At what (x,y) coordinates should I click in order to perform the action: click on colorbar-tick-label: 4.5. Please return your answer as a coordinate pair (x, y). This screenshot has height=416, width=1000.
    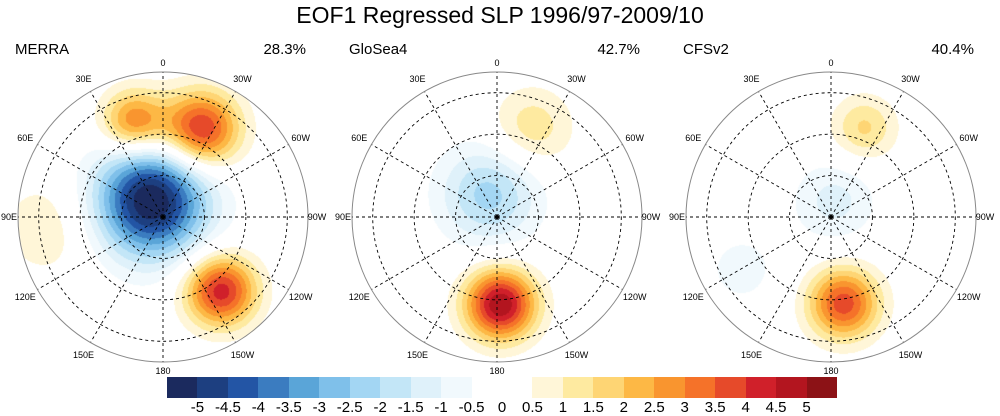
    Looking at the image, I should click on (776, 407).